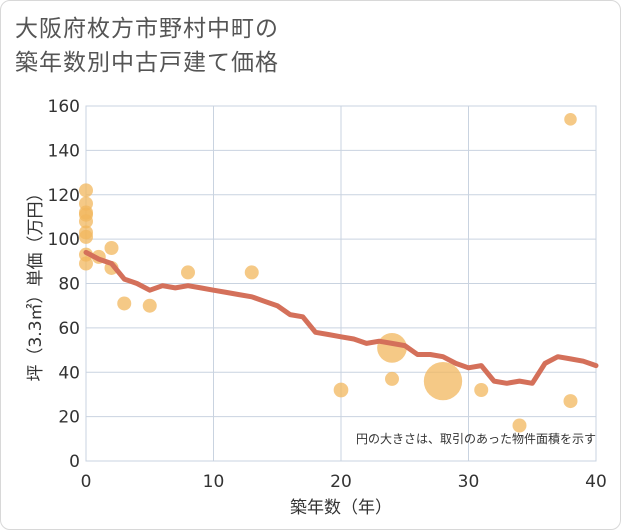 This screenshot has width=621, height=530. I want to click on x-tick-label: 20, so click(341, 482).